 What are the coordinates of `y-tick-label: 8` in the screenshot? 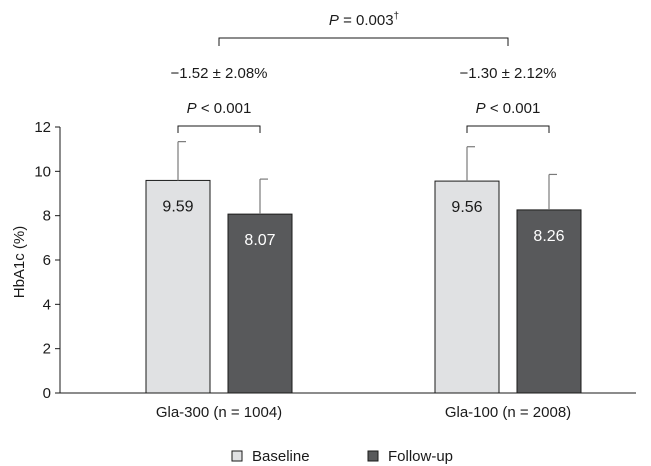 It's located at (47, 216).